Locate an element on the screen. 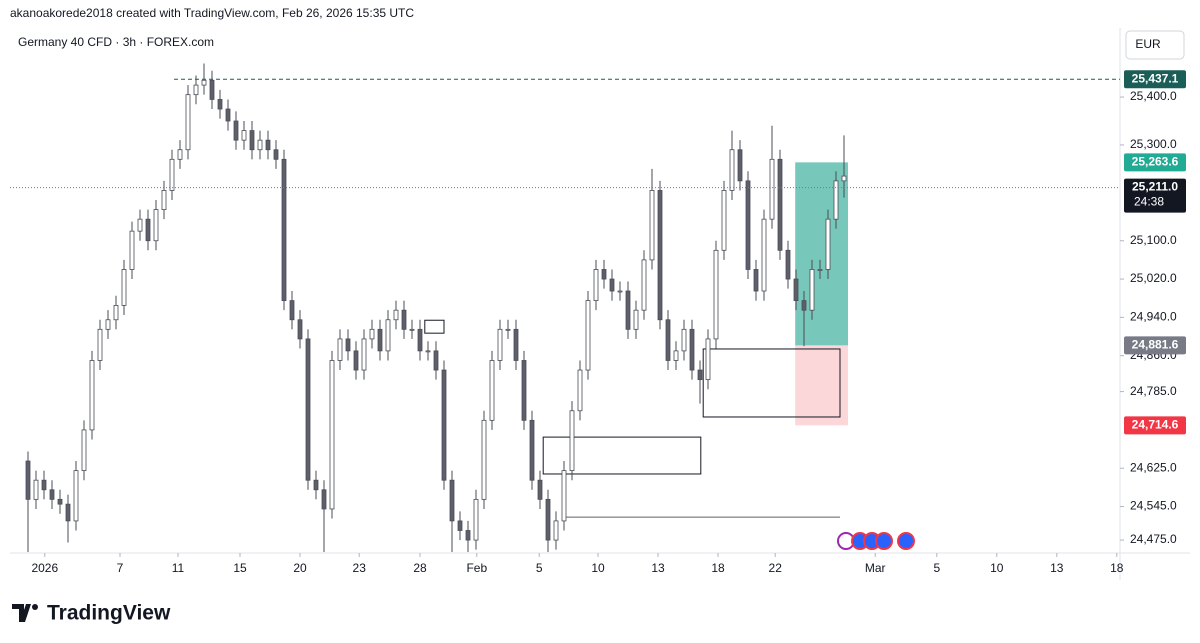 This screenshot has height=643, width=1200. x-tick-label: 22 is located at coordinates (776, 568).